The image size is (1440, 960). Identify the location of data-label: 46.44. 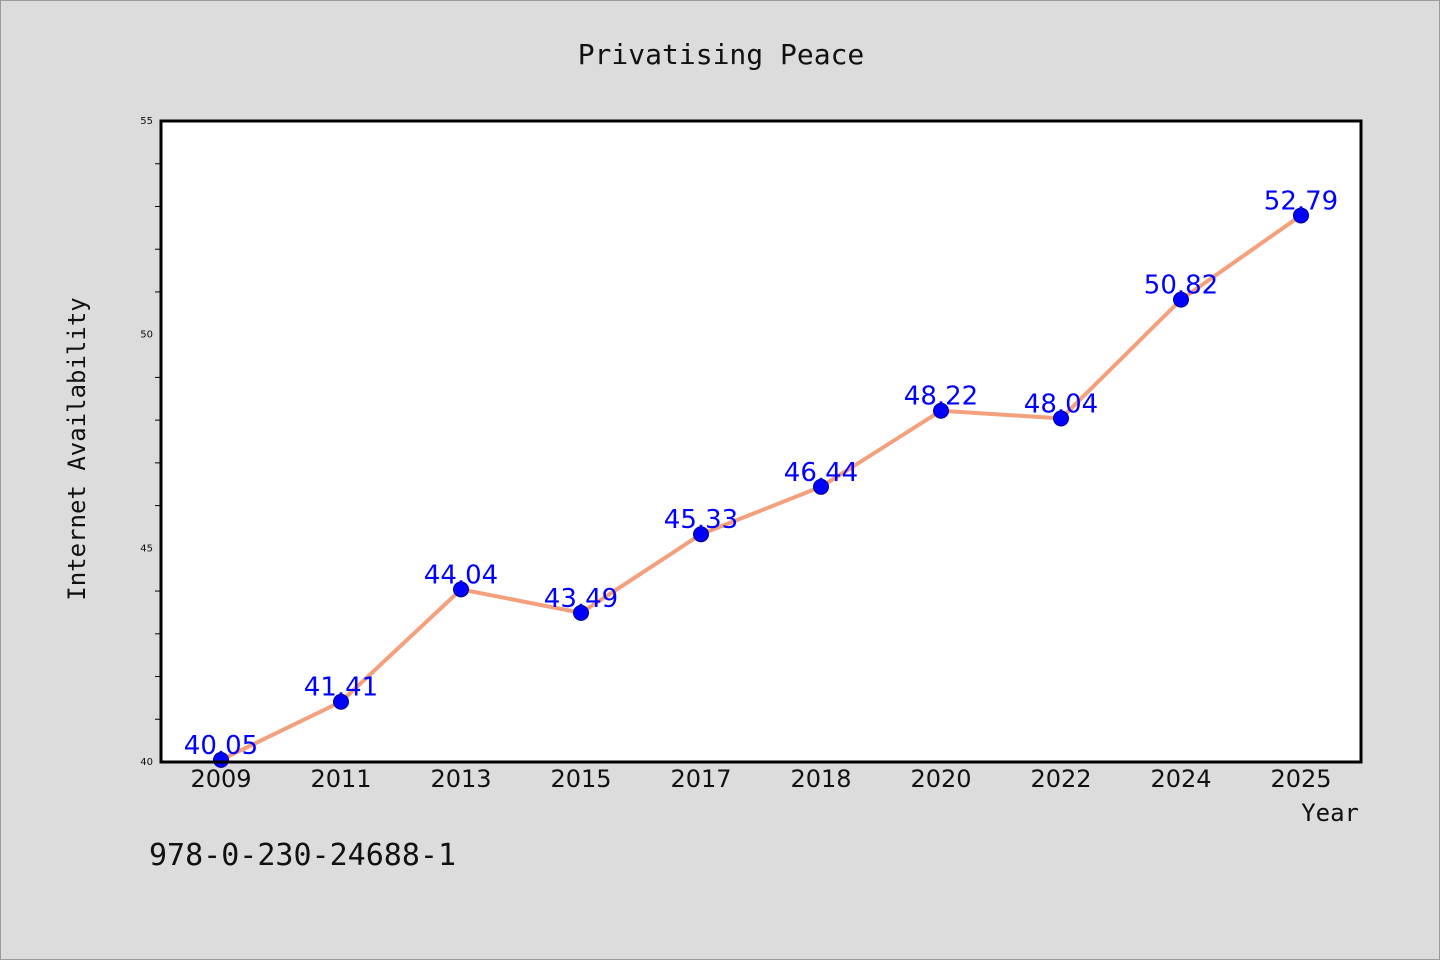
(821, 473).